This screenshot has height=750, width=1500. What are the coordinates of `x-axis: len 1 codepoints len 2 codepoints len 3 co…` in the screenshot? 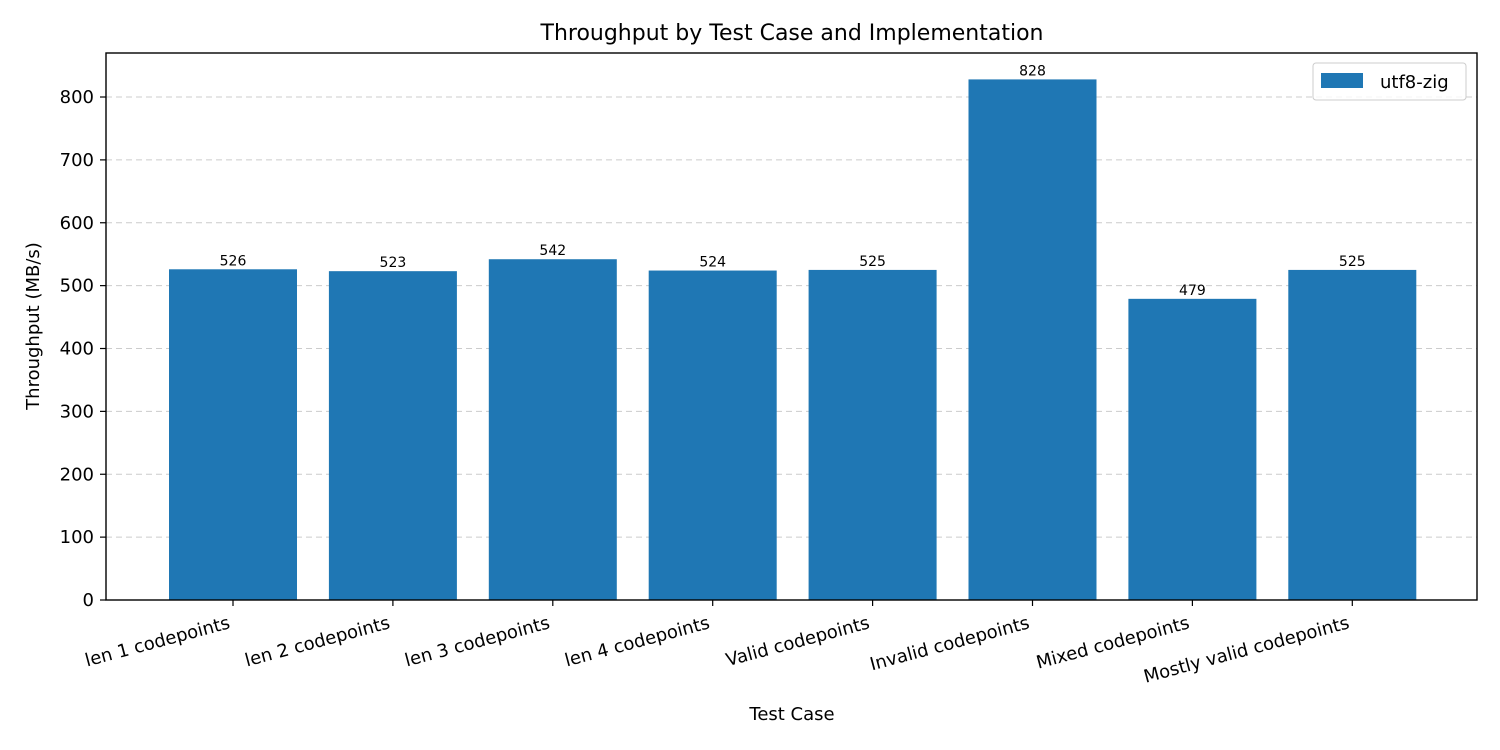 It's located at (718, 644).